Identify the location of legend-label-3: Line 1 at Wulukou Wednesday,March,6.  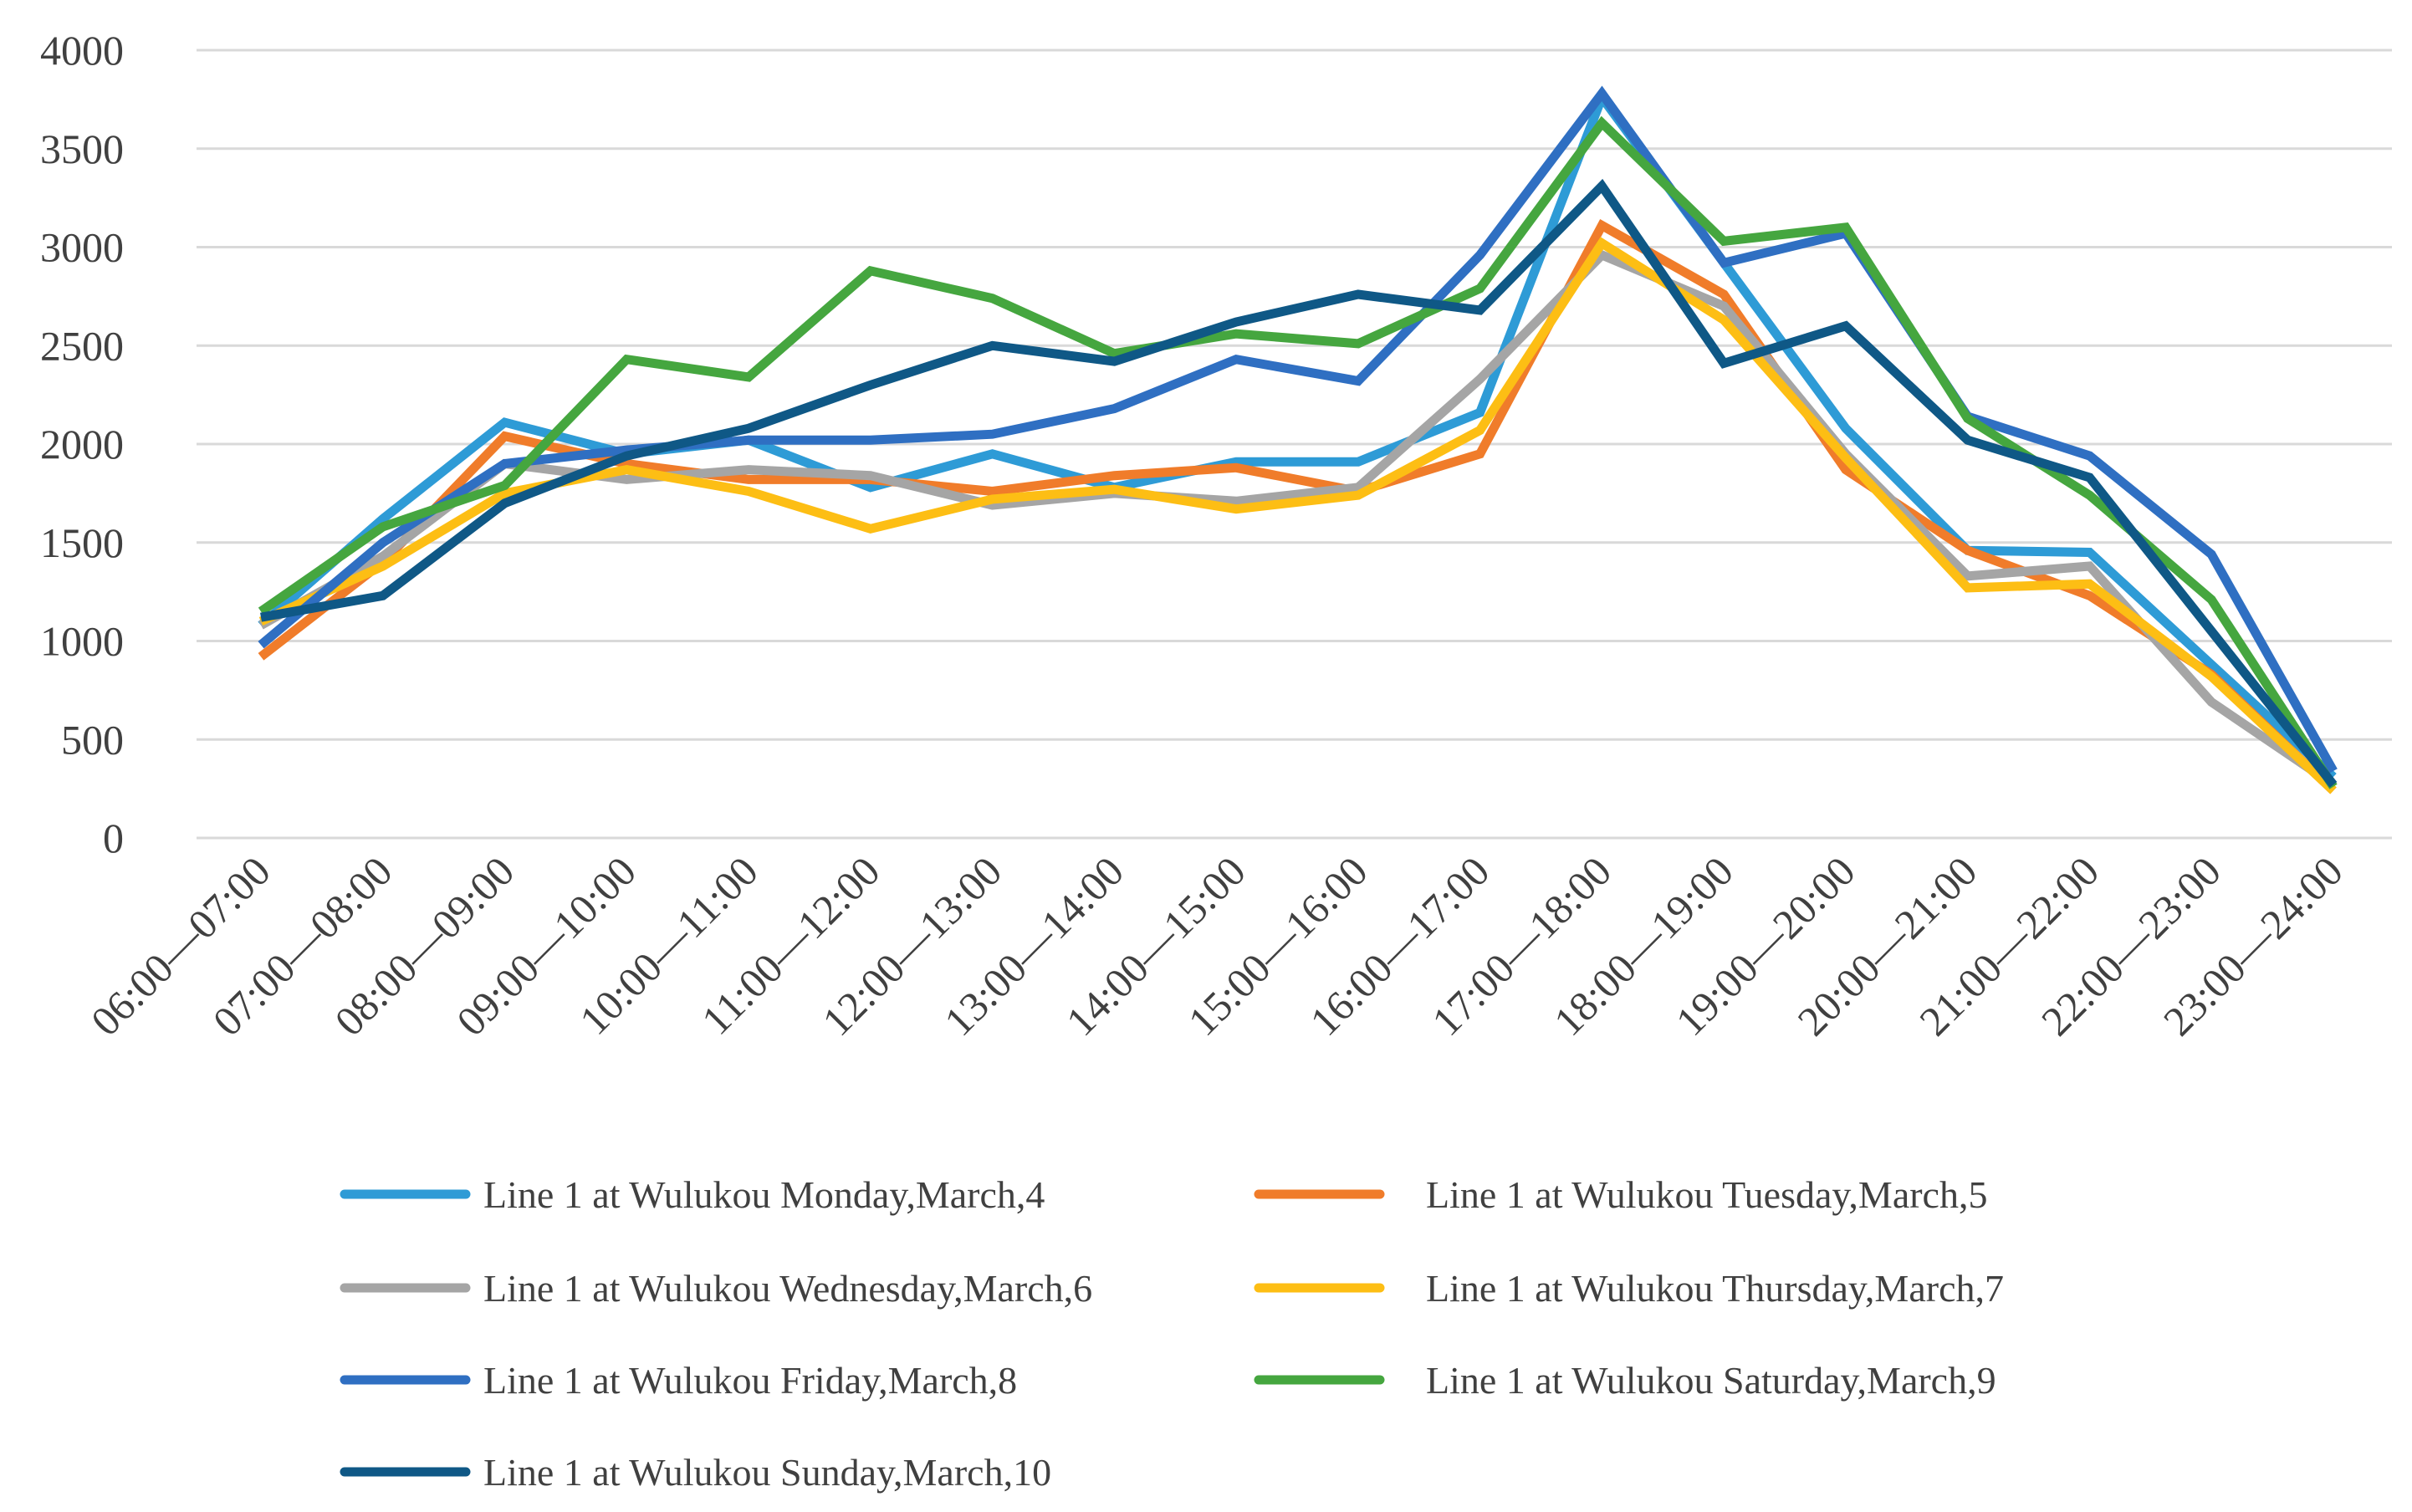
(787, 1288).